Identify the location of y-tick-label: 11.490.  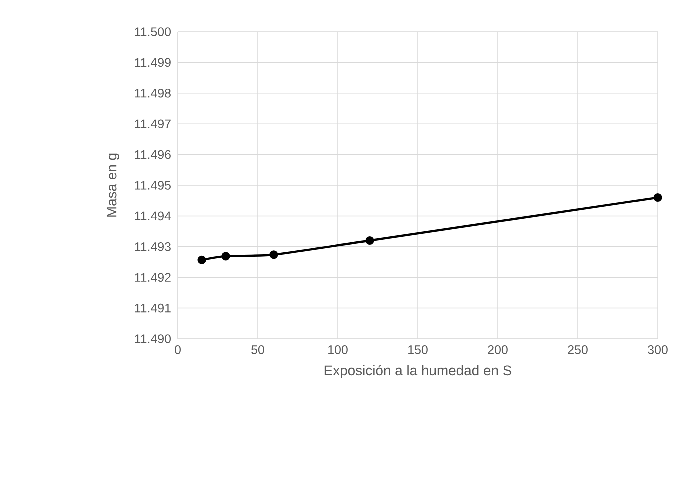
(153, 339).